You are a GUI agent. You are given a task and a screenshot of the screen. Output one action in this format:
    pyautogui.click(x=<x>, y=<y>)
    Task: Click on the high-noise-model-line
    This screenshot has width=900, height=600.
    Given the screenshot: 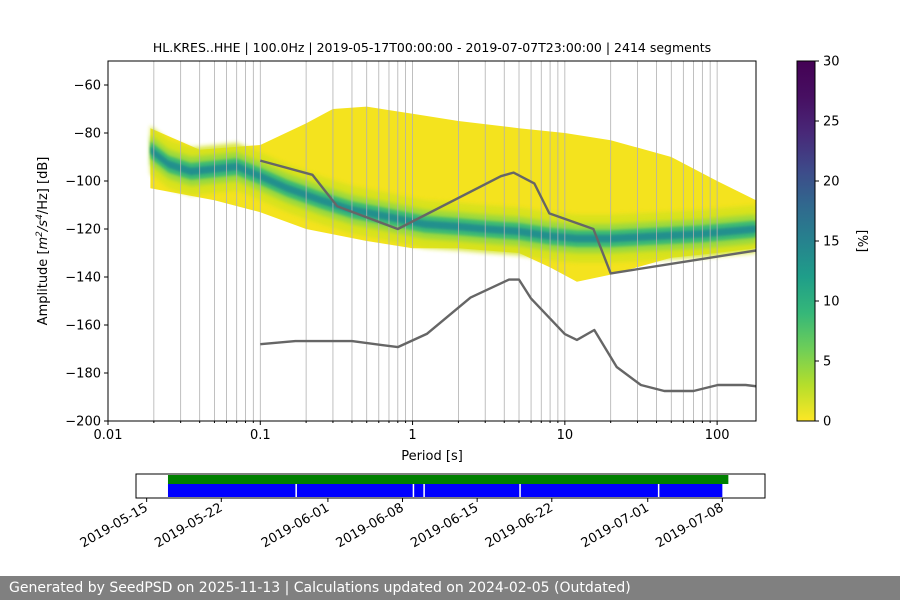 What is the action you would take?
    pyautogui.click(x=507, y=217)
    